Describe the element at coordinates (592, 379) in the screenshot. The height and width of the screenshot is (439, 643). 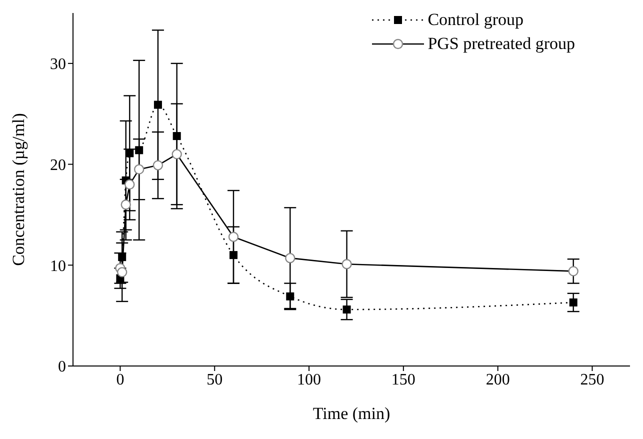
I see `x-tick-label: 250` at that location.